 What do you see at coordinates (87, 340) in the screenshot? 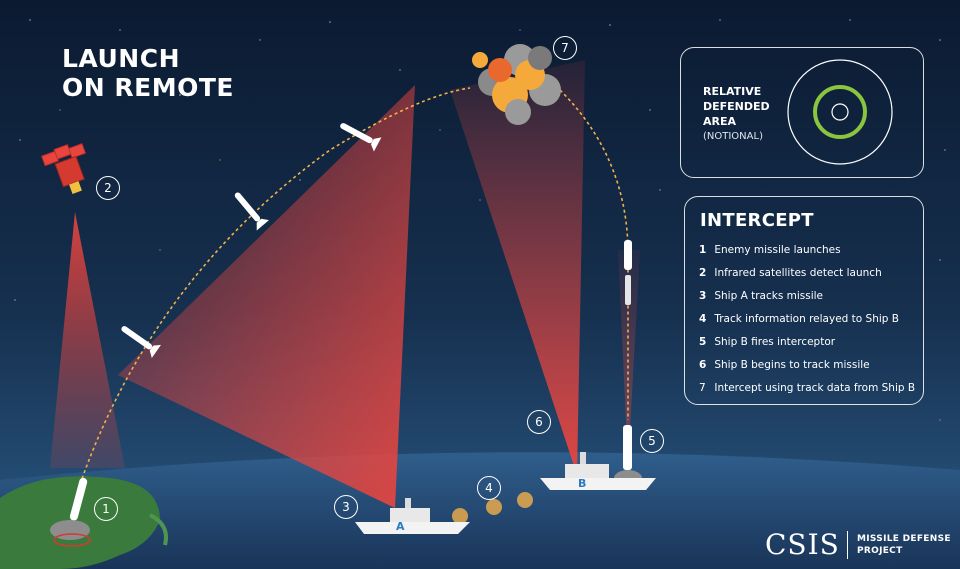
I see `satellite-ir-beam` at bounding box center [87, 340].